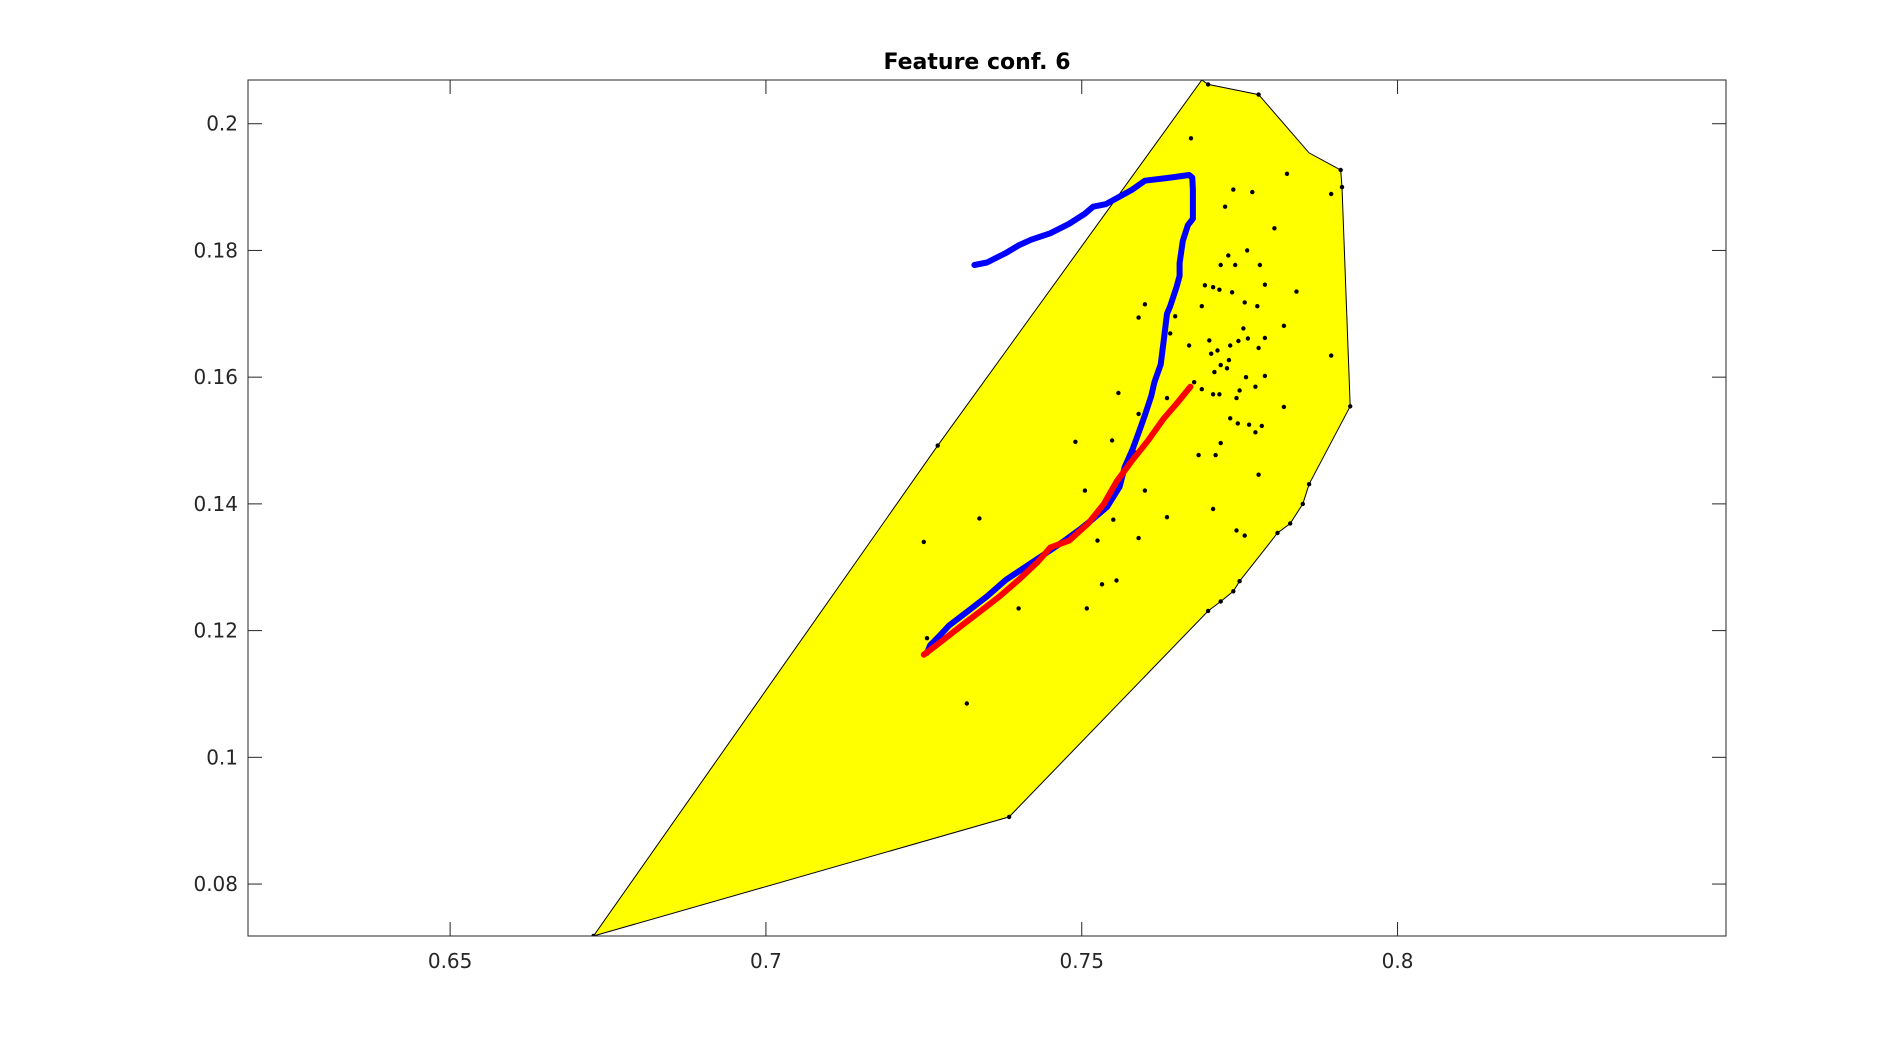 This screenshot has height=1042, width=1891. I want to click on x-tick-label-1: 0.7, so click(766, 961).